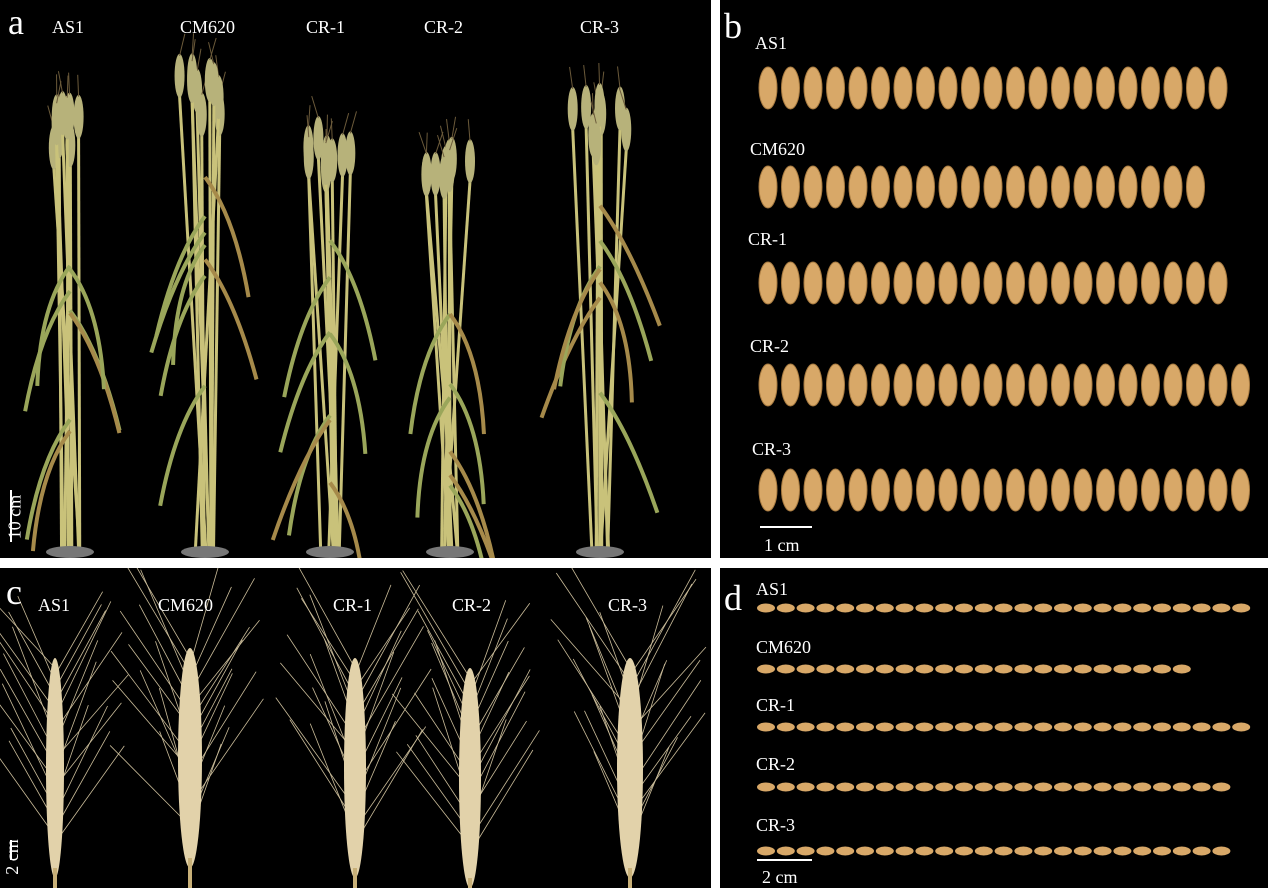 Image resolution: width=1268 pixels, height=888 pixels. Describe the element at coordinates (54, 605) in the screenshot. I see `label-as1: AS1` at that location.